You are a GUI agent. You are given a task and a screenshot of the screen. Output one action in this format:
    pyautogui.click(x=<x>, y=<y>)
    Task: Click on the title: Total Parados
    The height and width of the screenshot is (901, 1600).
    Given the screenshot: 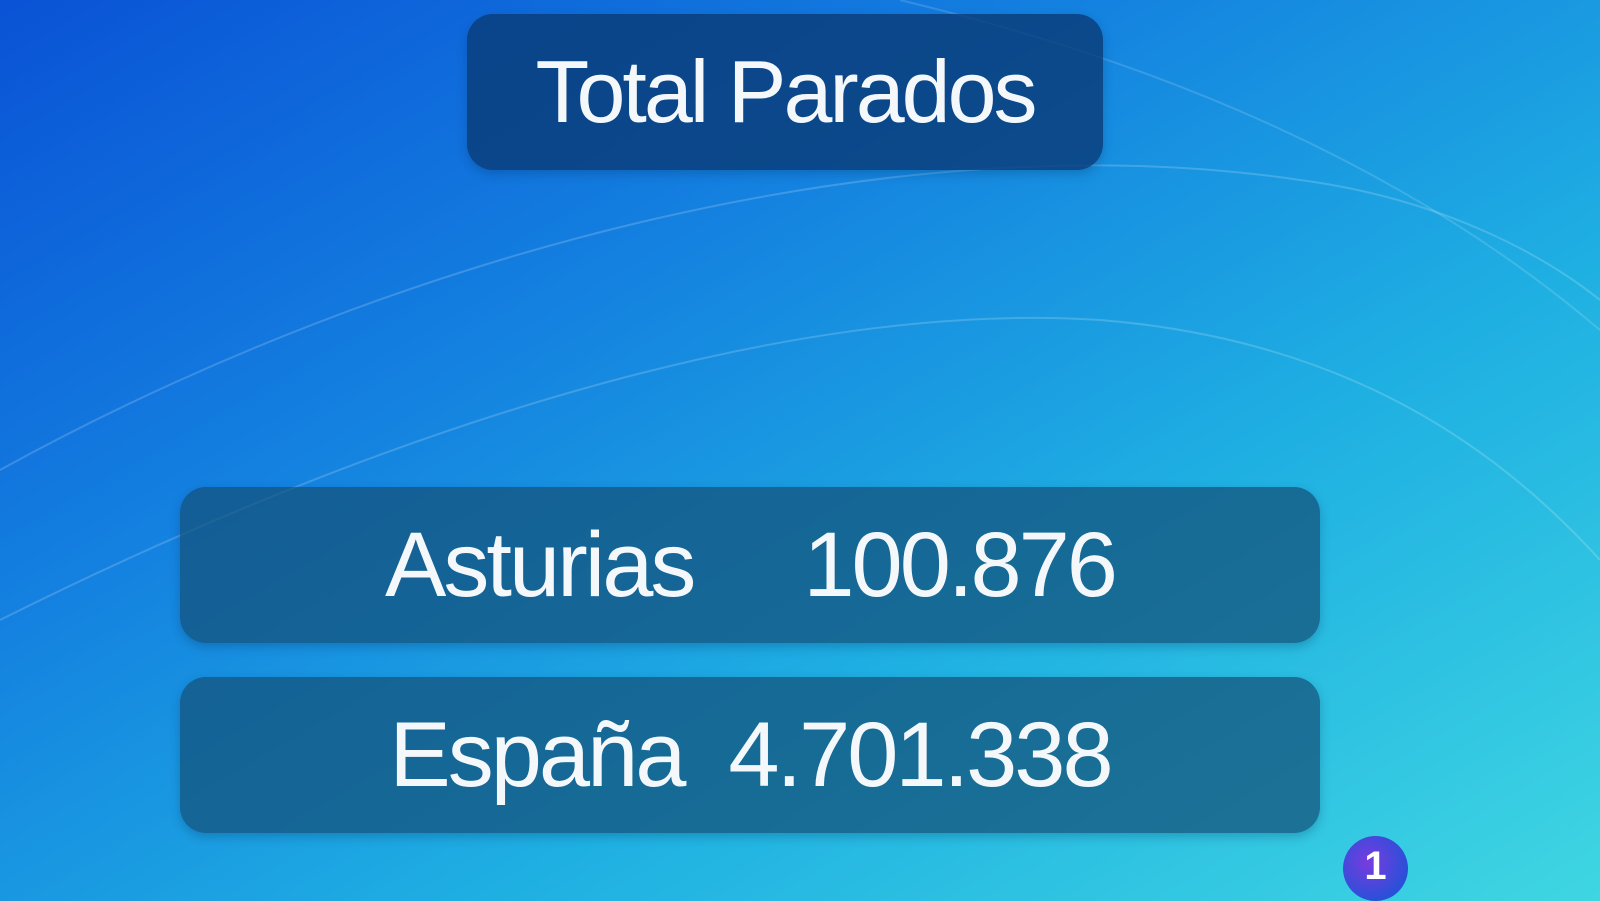 What is the action you would take?
    pyautogui.click(x=786, y=91)
    